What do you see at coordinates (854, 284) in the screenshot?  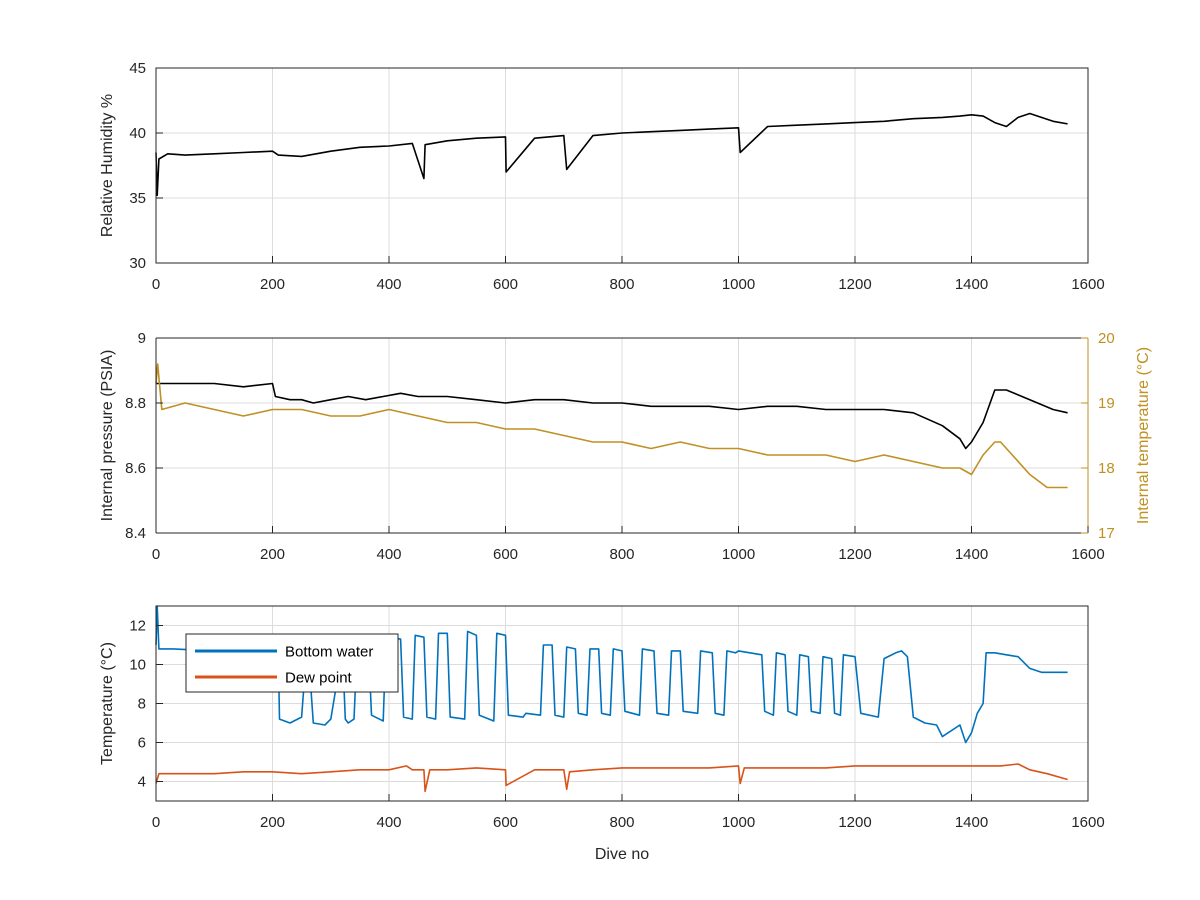 I see `humidity-x-tick-label: 1200` at bounding box center [854, 284].